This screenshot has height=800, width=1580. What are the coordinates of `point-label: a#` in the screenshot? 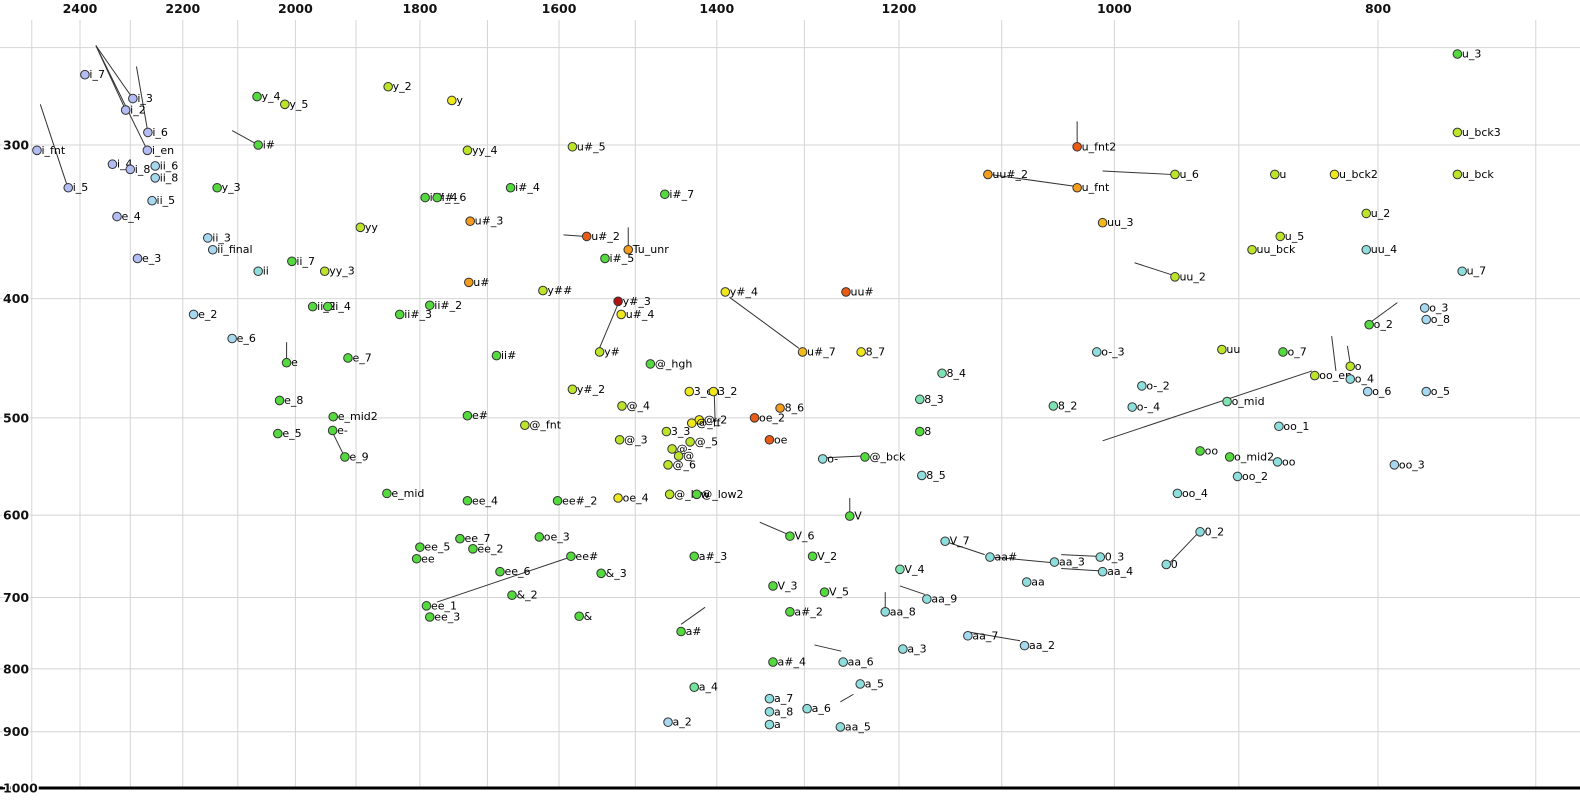 It's located at (694, 631).